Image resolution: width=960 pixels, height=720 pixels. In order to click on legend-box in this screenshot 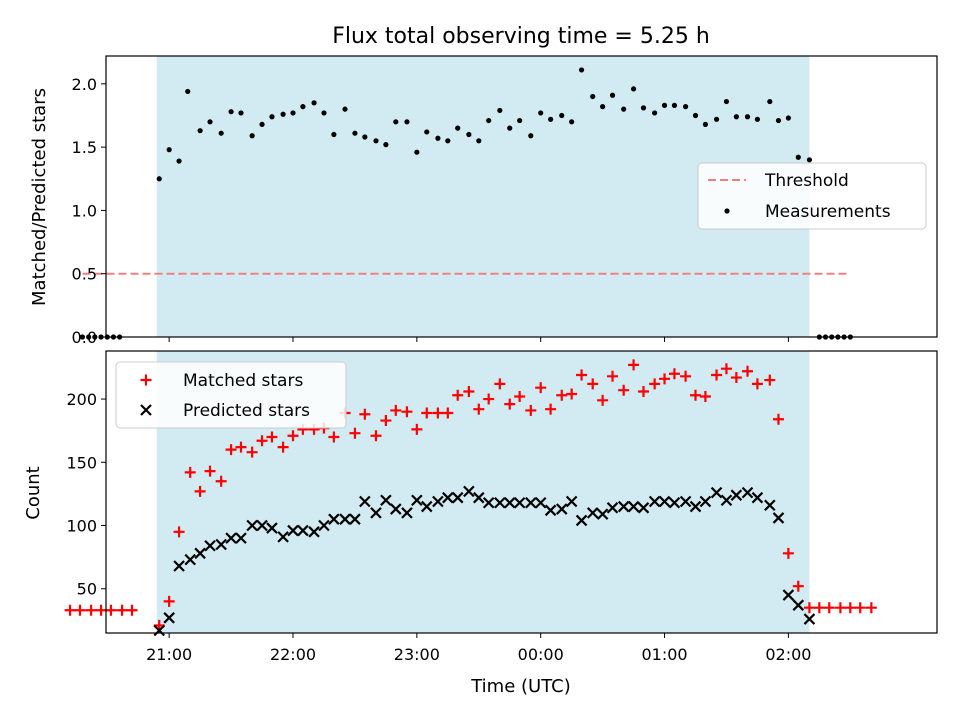, I will do `click(231, 395)`.